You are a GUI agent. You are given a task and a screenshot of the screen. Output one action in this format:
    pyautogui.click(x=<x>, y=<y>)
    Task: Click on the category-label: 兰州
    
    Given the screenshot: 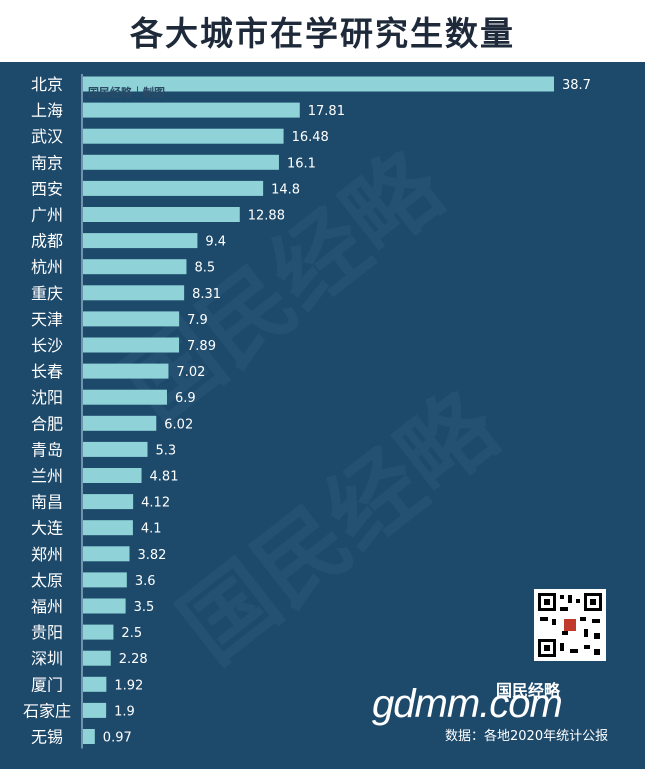 What is the action you would take?
    pyautogui.click(x=47, y=476)
    